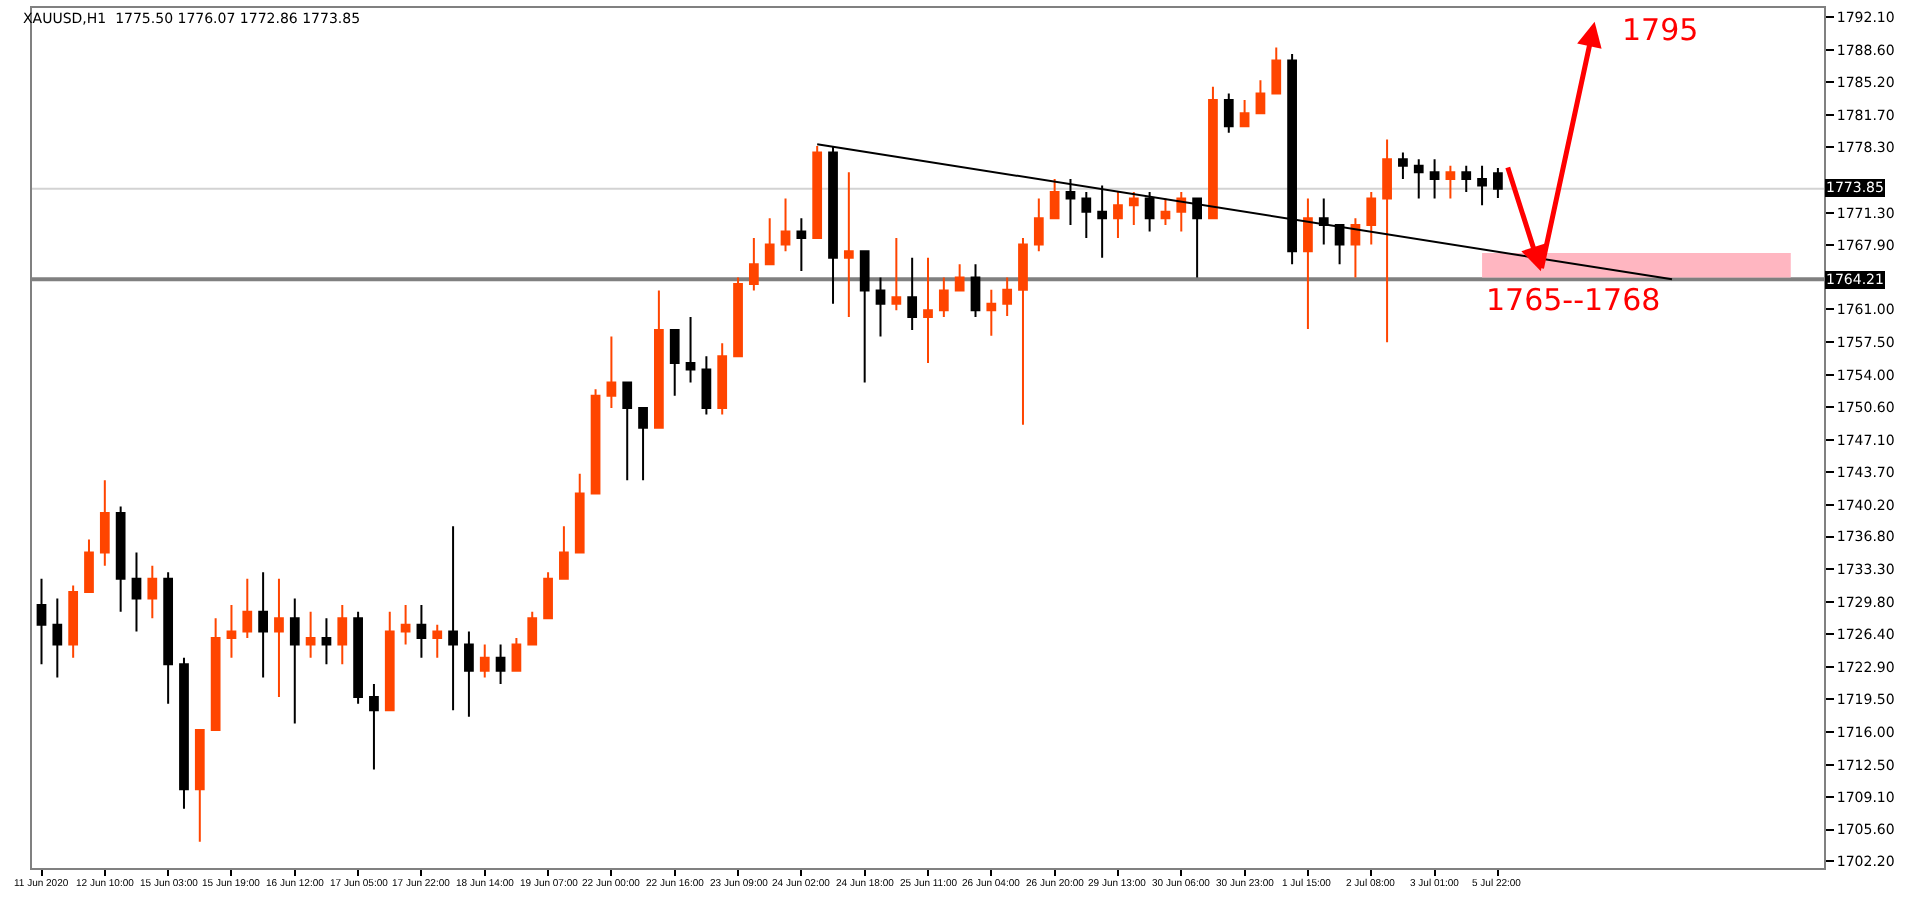 This screenshot has height=900, width=1920. I want to click on band-label: 1765--1768, so click(1573, 300).